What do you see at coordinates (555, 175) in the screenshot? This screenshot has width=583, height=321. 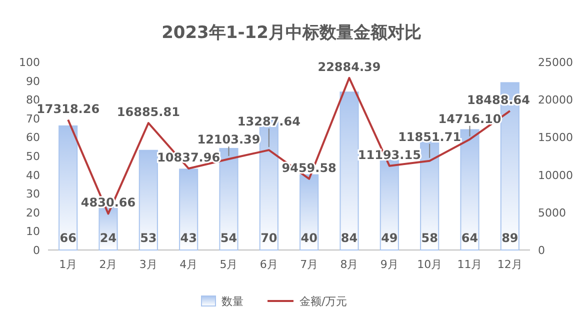 I see `y2-tick-label: 10000` at bounding box center [555, 175].